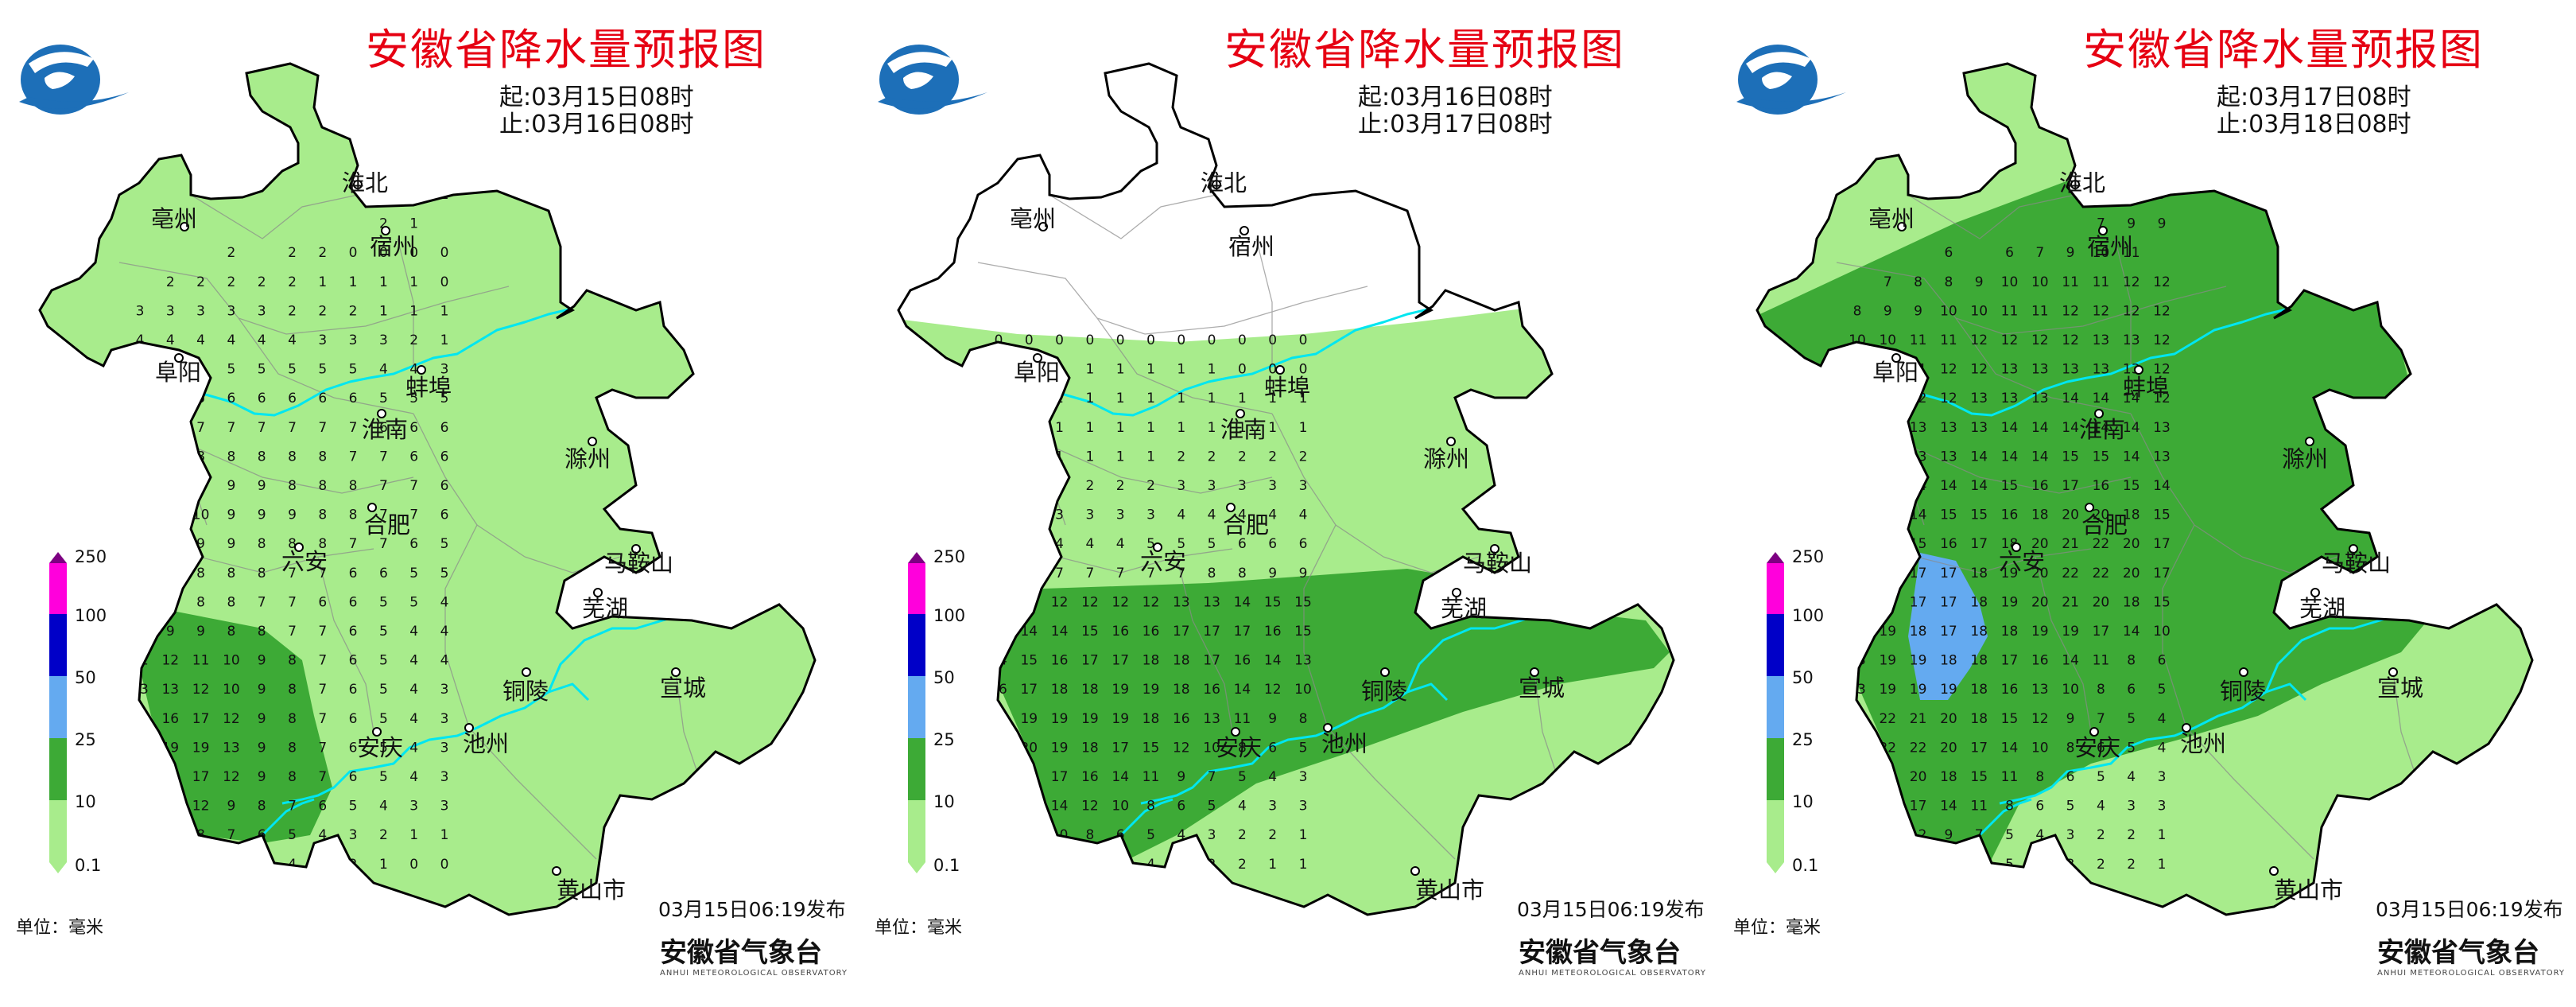 Image resolution: width=2576 pixels, height=1007 pixels. I want to click on county-boundaries, so click(2127, 527).